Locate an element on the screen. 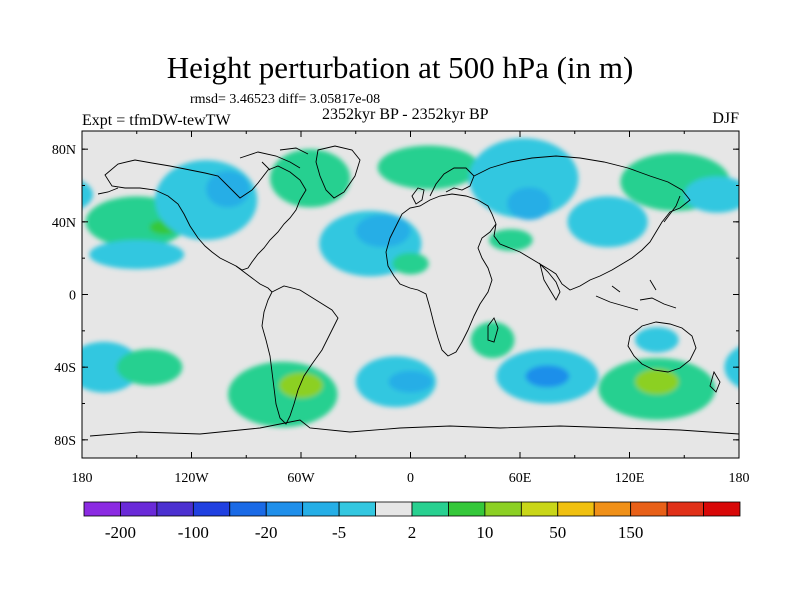 This screenshot has height=600, width=800. coast-maritime-asia is located at coordinates (636, 295).